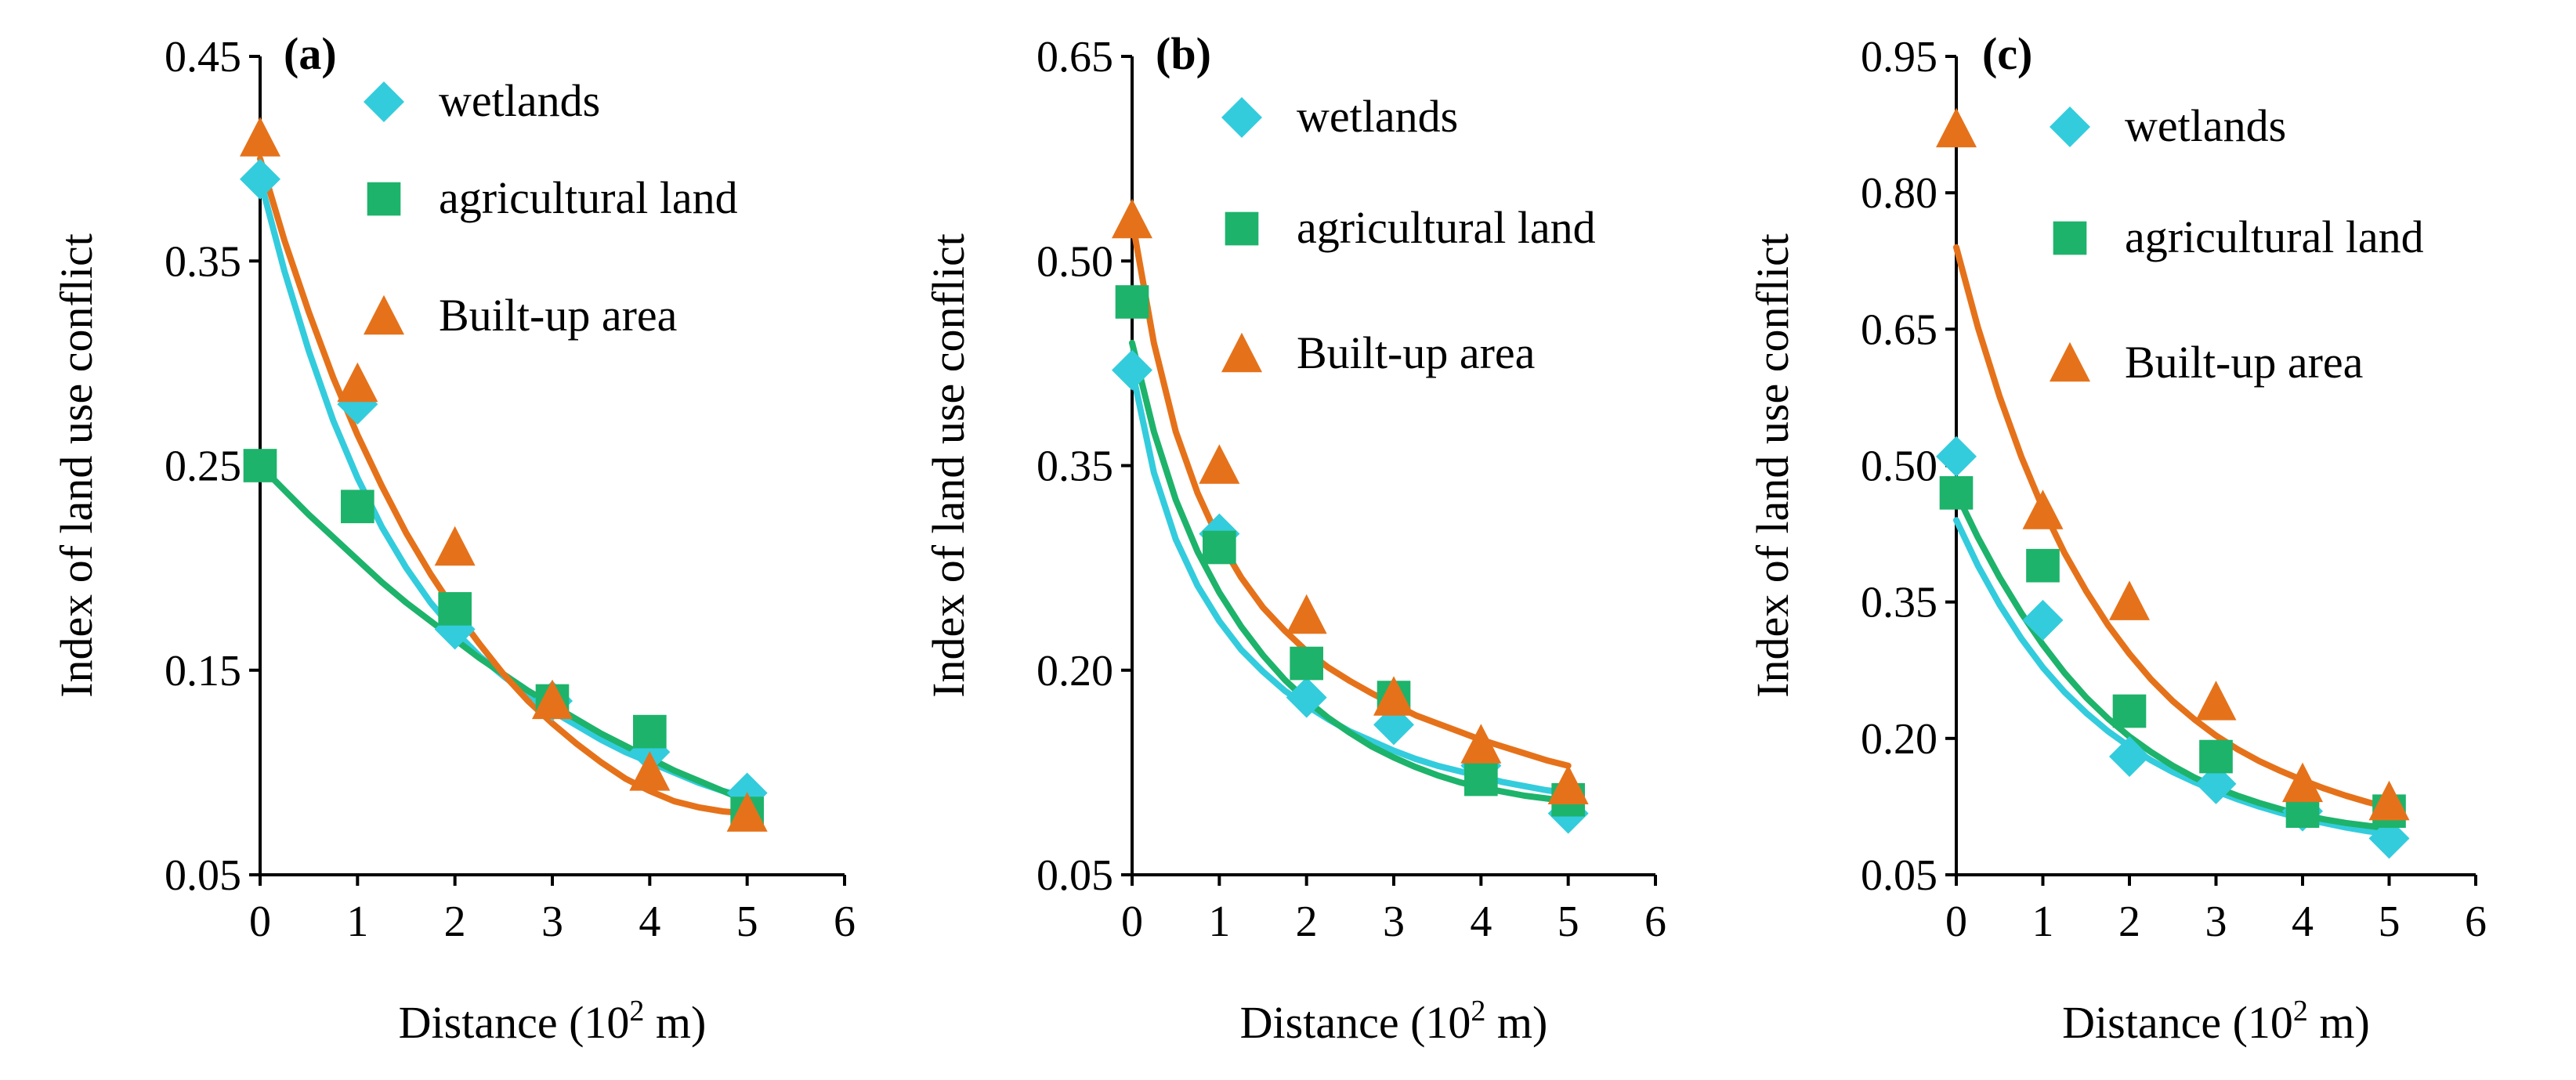 This screenshot has width=2576, height=1080. What do you see at coordinates (1075, 671) in the screenshot?
I see `y-tick-label: 0.20` at bounding box center [1075, 671].